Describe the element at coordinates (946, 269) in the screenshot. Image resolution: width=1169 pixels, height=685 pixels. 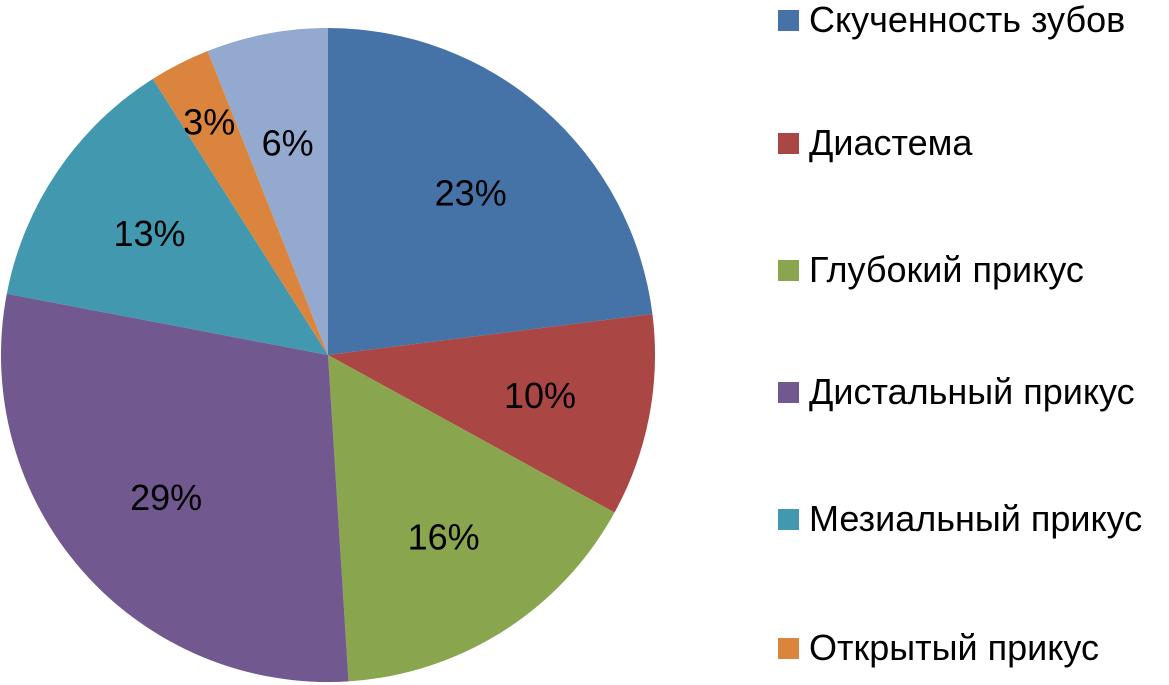
I see `legend-label: Глубокий прикус` at that location.